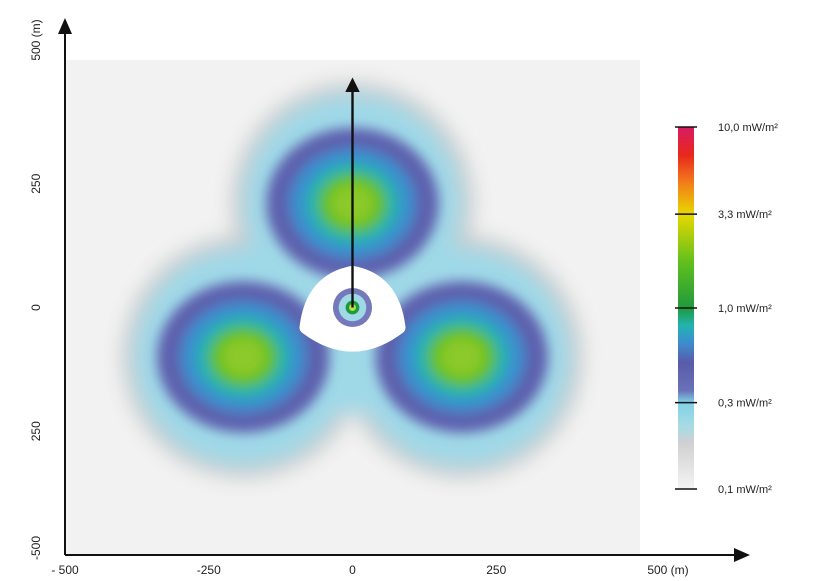  I want to click on colorbar-label: 1,0 mW/m², so click(745, 309).